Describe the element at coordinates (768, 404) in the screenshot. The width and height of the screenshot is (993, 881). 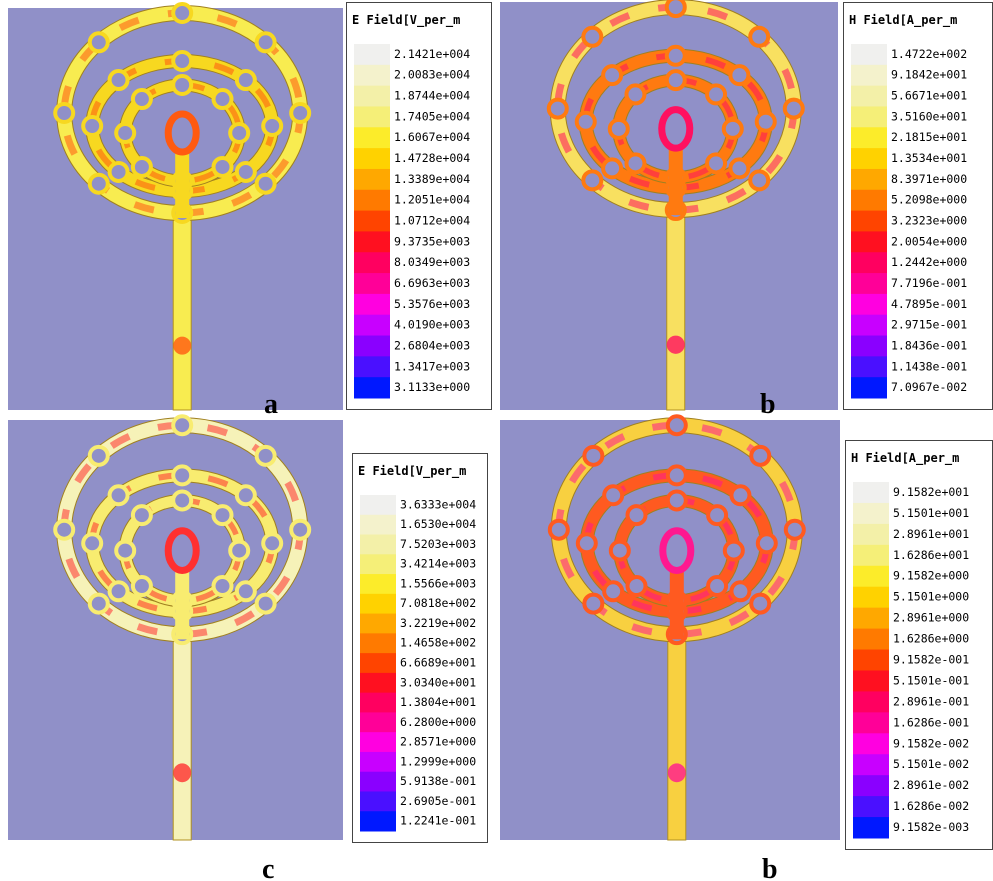
I see `panel-caption: b` at that location.